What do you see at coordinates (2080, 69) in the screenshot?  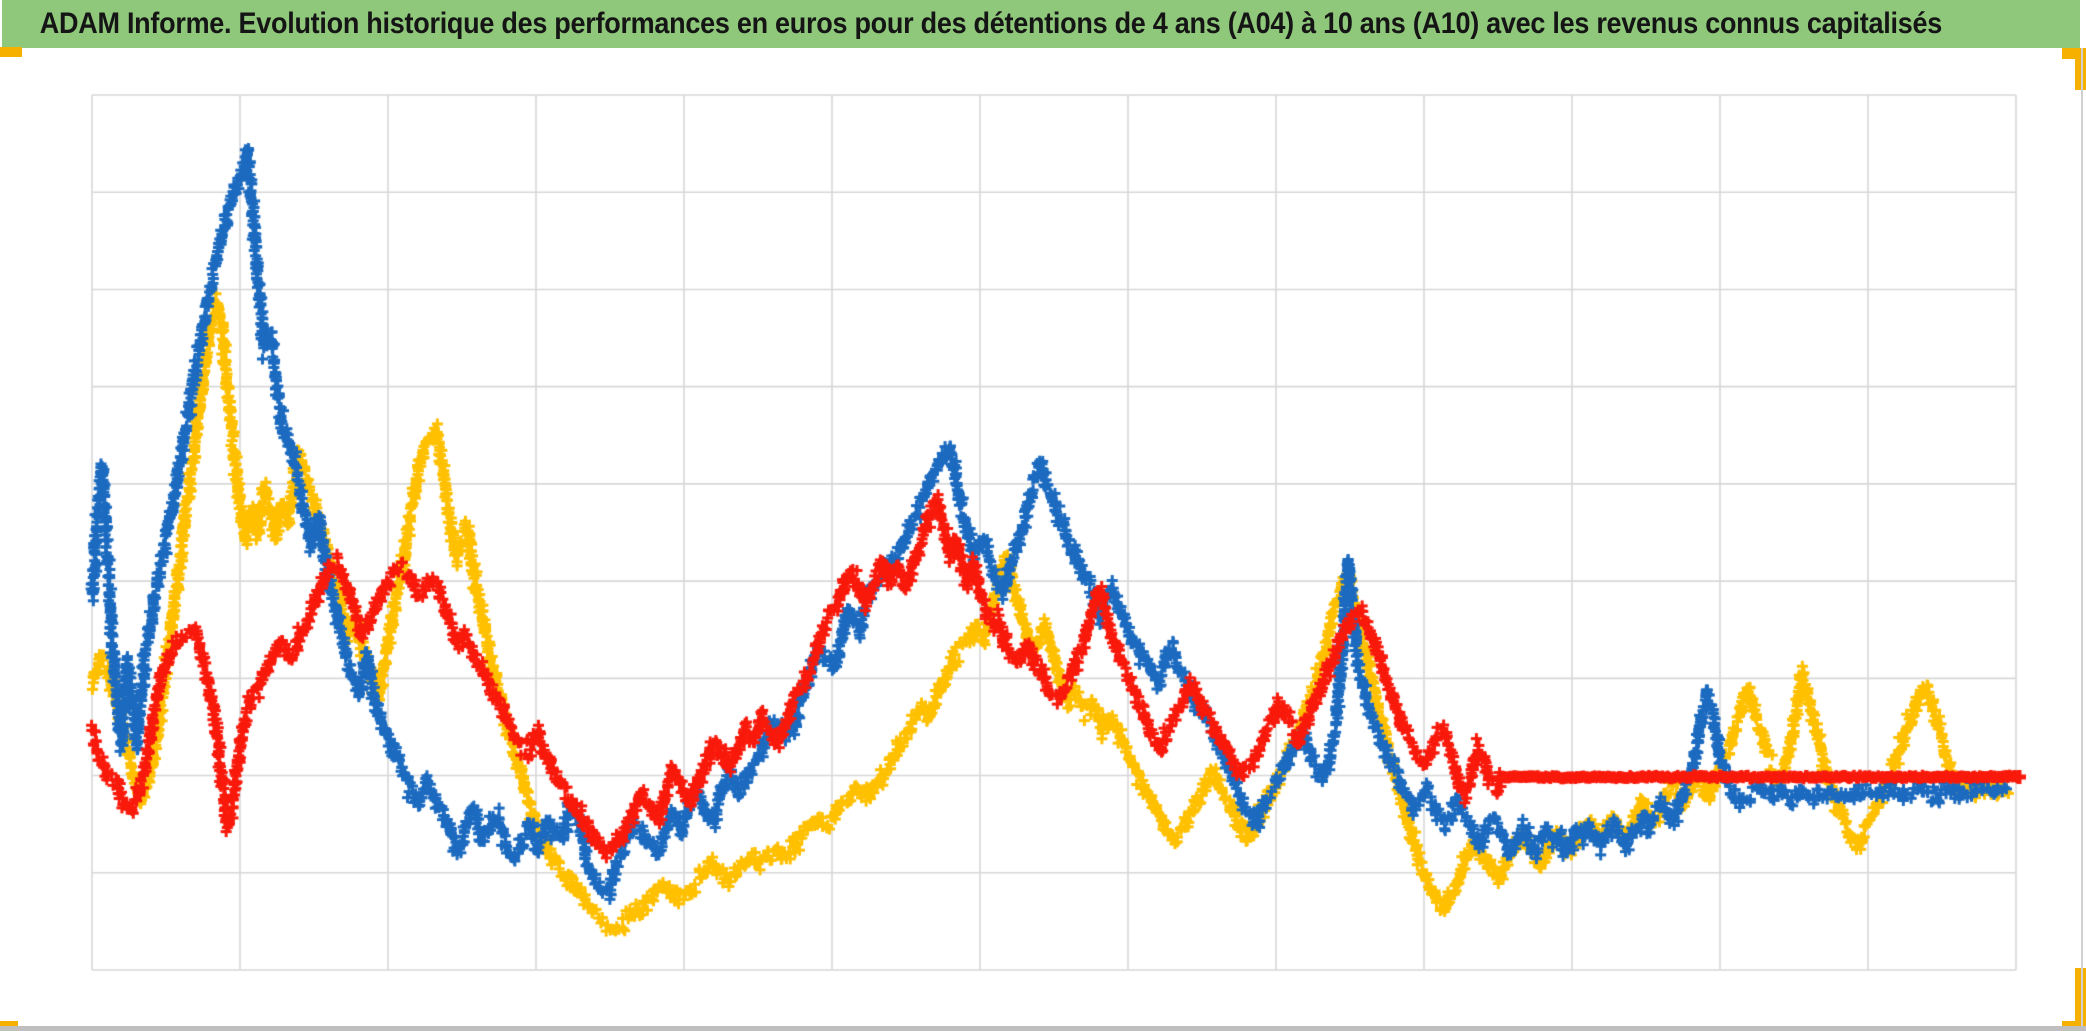 I see `accent-corner-top-right-v` at bounding box center [2080, 69].